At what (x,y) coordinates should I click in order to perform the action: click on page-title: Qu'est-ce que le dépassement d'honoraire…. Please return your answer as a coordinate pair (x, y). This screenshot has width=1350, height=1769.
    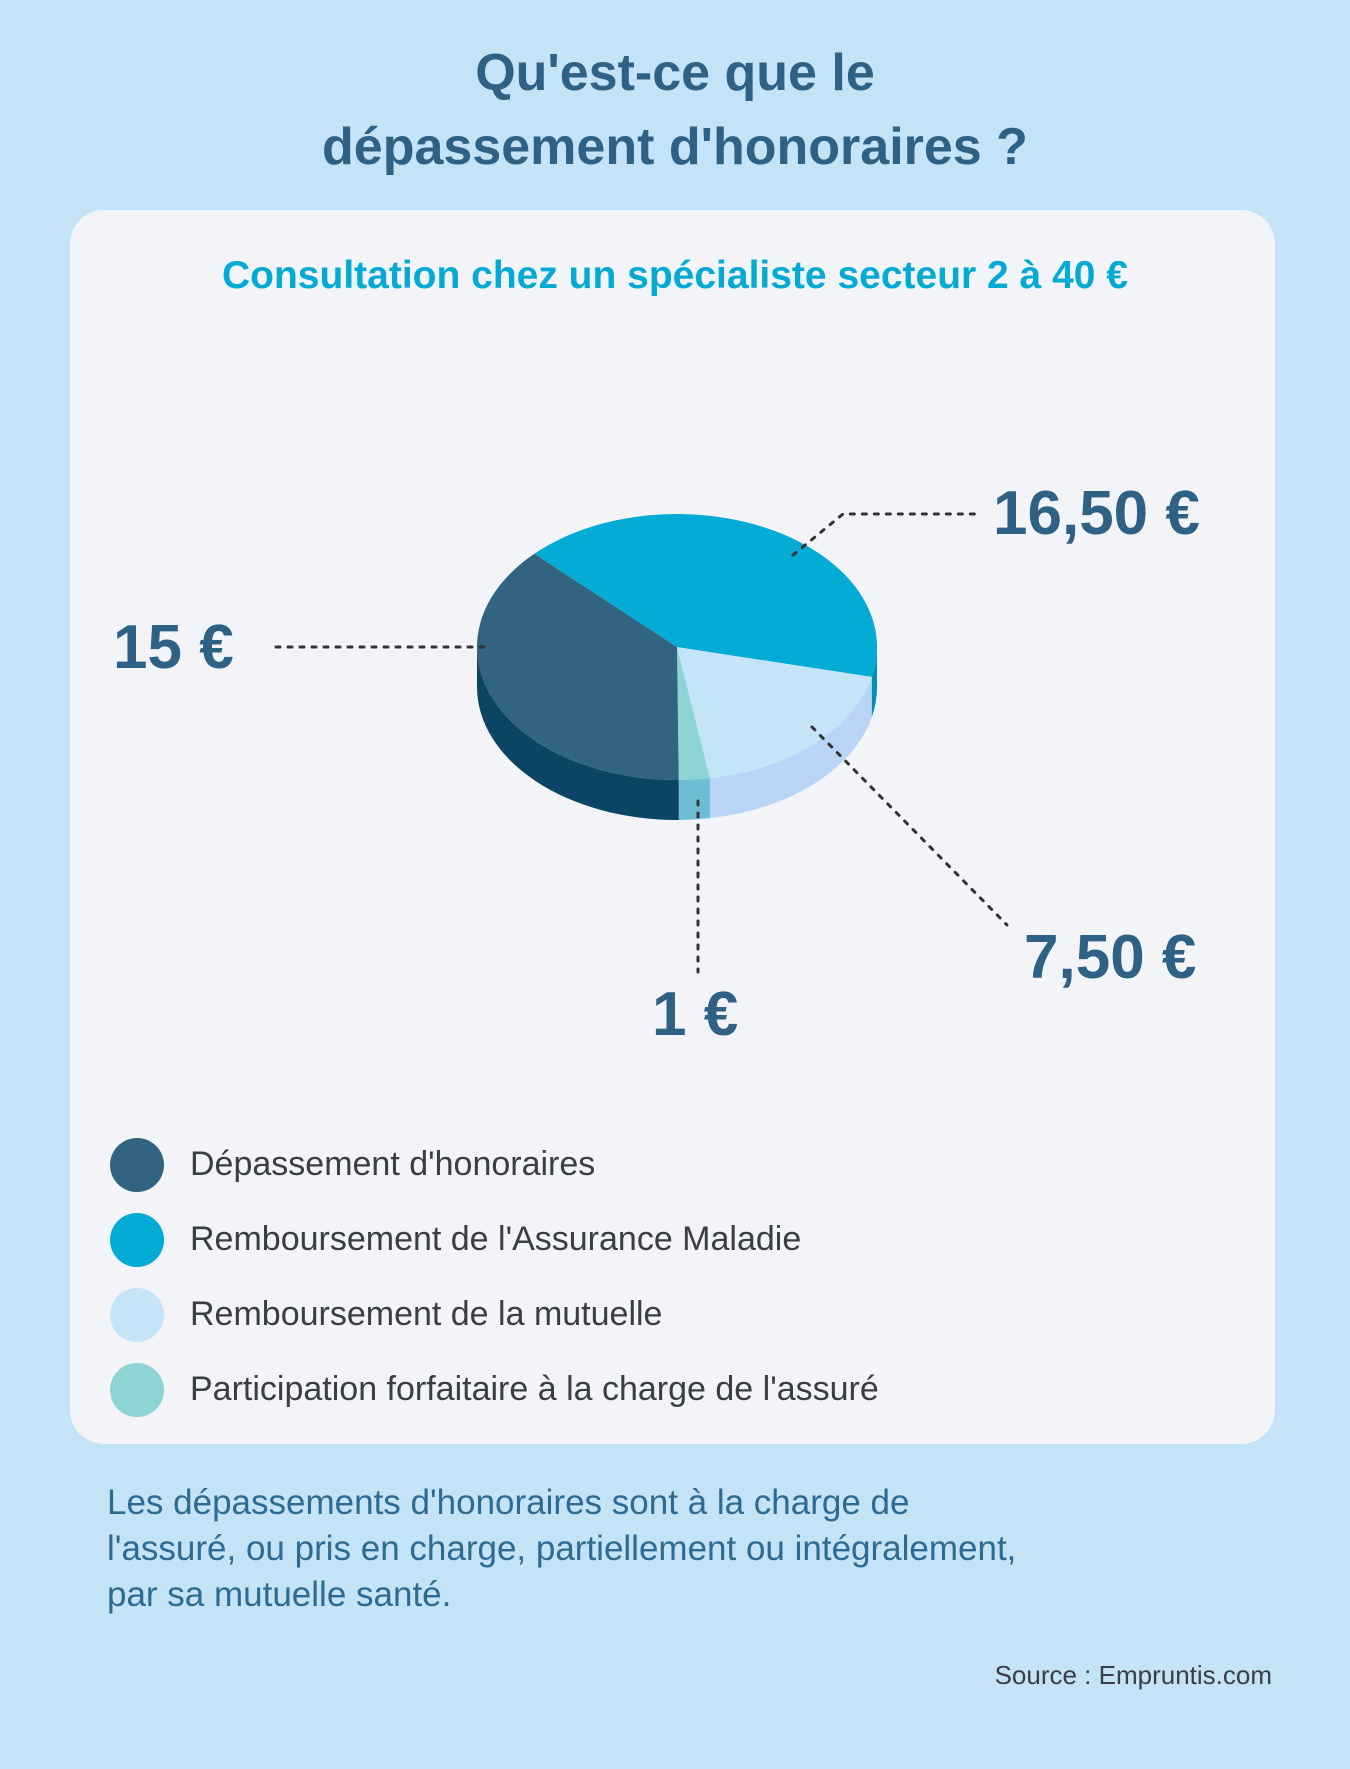
    Looking at the image, I should click on (675, 110).